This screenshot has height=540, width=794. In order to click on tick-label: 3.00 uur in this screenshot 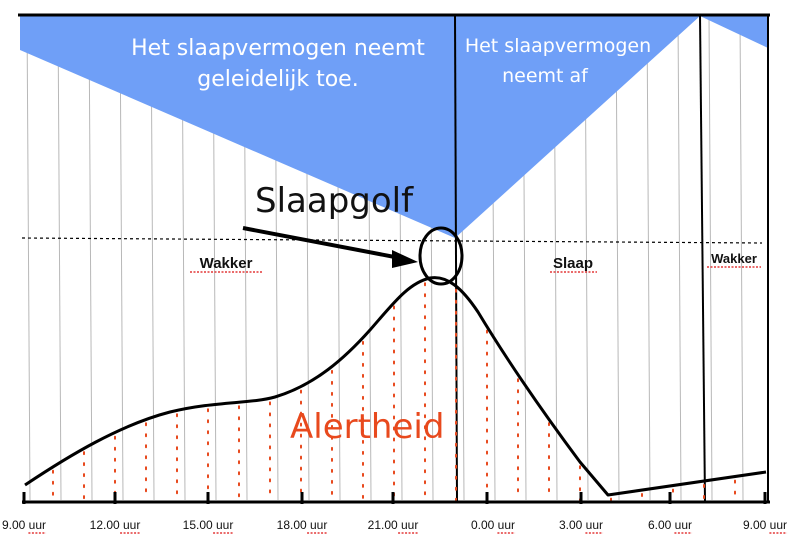, I will do `click(581, 525)`.